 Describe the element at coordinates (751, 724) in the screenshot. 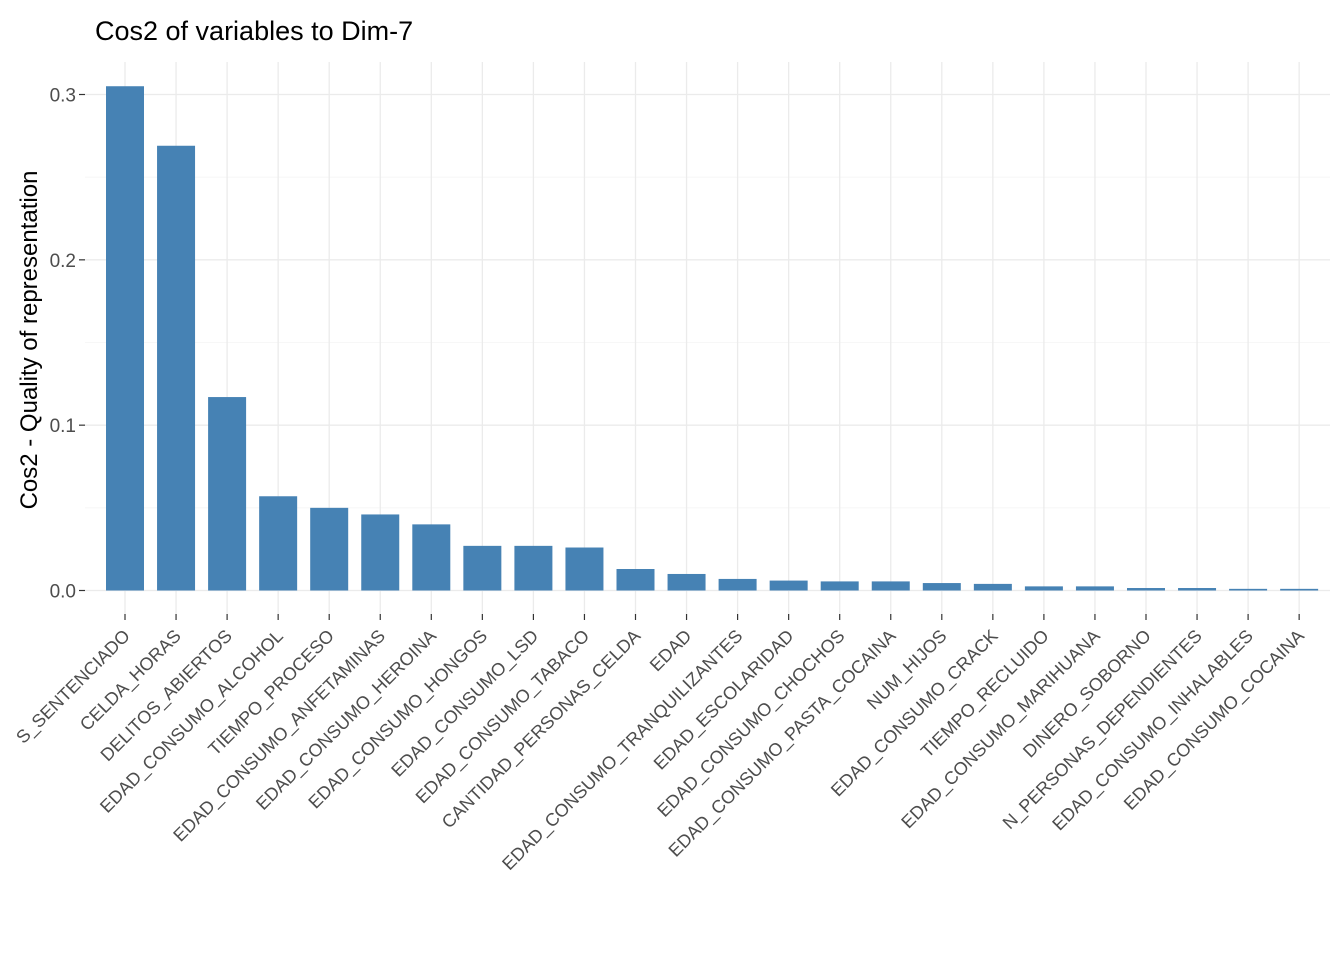

I see `x-tick-label: EDAD_CONSUMO_CHOCHOS` at that location.